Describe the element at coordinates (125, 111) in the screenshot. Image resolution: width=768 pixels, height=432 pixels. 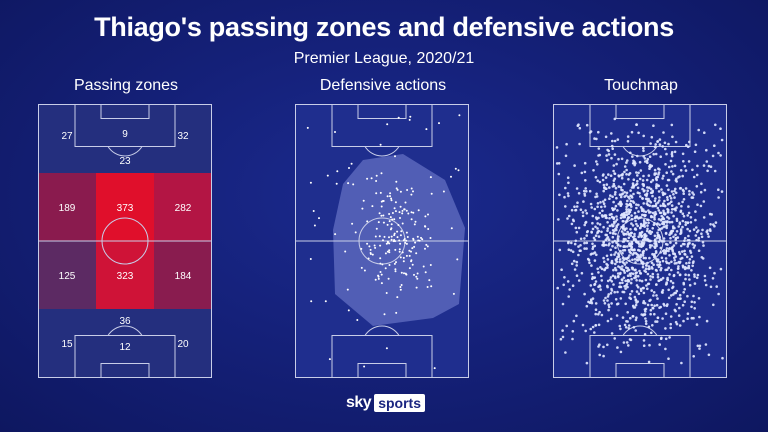
I see `top-six-yard-box` at that location.